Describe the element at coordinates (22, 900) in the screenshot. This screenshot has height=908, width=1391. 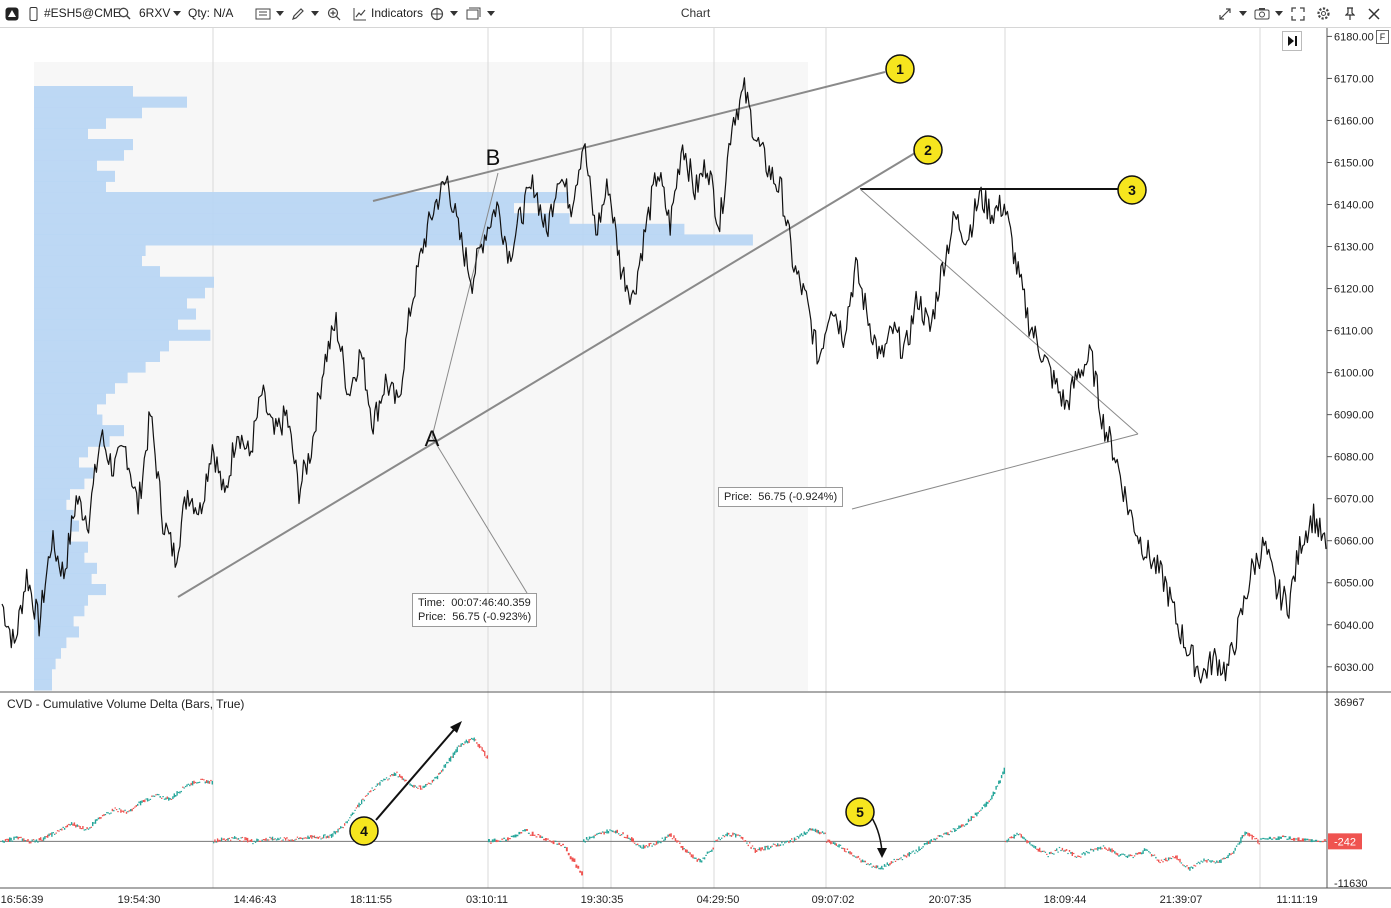
I see `time-tick-label: 16:56:39` at that location.